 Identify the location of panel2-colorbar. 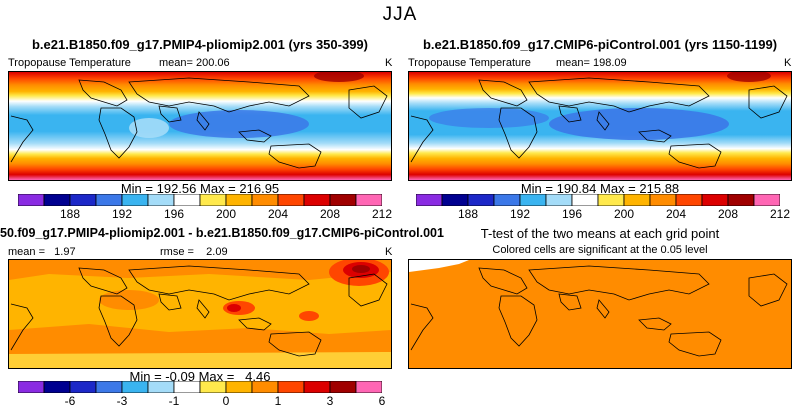
(598, 200).